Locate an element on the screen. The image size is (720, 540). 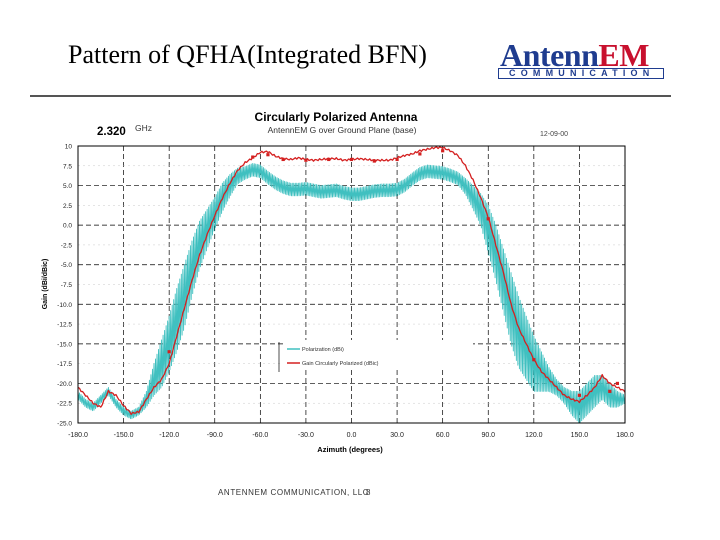
x-tick-label: 30.0 is located at coordinates (397, 435).